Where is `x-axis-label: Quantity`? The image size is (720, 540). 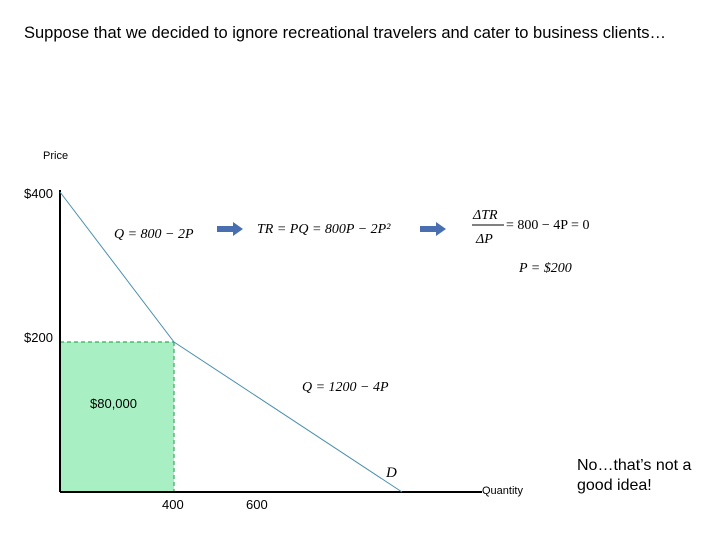
x-axis-label: Quantity is located at coordinates (502, 491).